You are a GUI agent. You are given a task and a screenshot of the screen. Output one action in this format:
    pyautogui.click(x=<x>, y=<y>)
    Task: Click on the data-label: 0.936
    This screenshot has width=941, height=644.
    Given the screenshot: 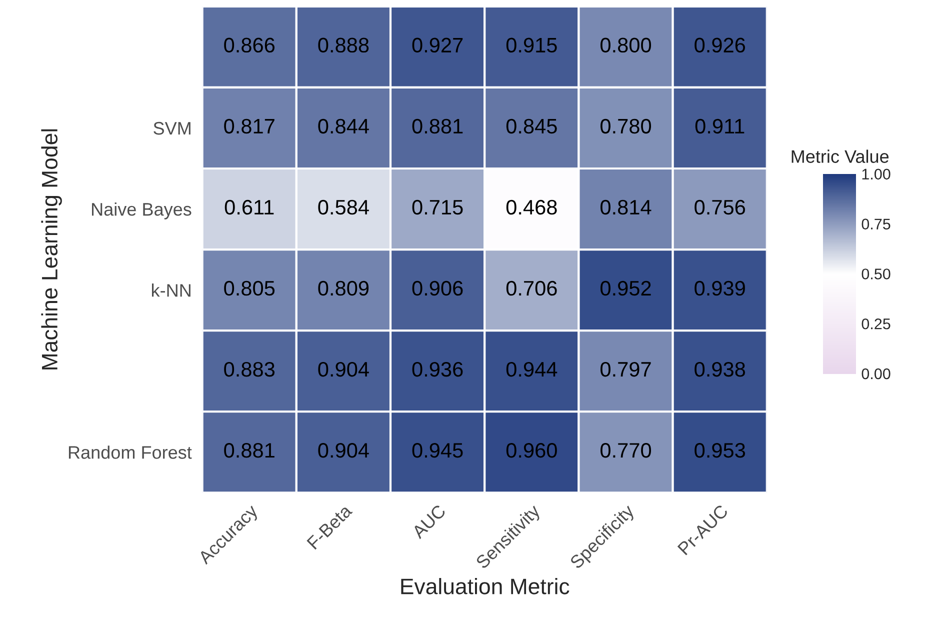 What is the action you would take?
    pyautogui.click(x=437, y=369)
    